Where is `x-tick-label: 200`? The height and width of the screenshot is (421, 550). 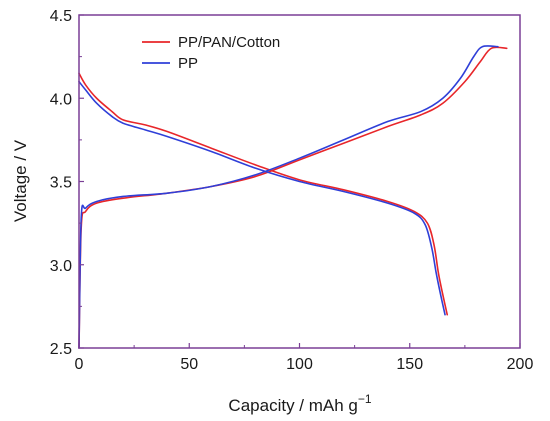 x-tick-label: 200 is located at coordinates (520, 364).